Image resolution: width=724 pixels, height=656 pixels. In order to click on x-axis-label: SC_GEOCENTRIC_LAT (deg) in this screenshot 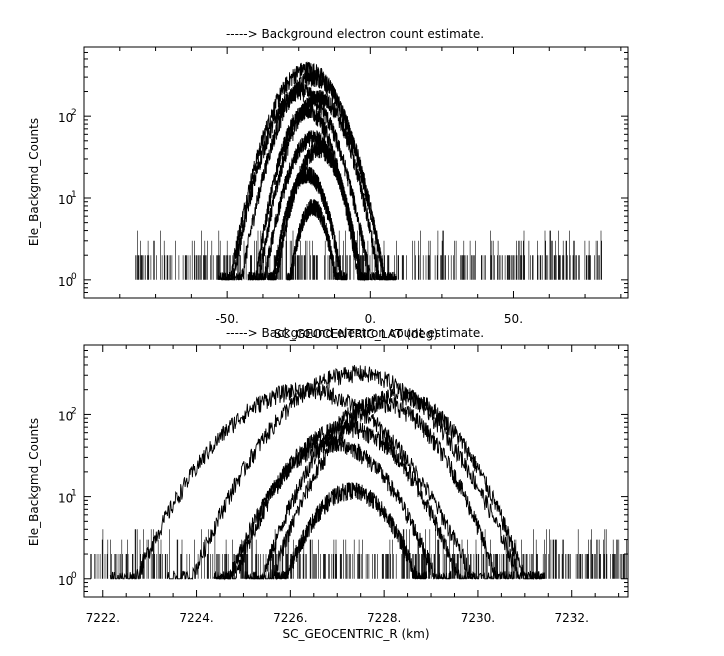, I will do `click(356, 334)`.